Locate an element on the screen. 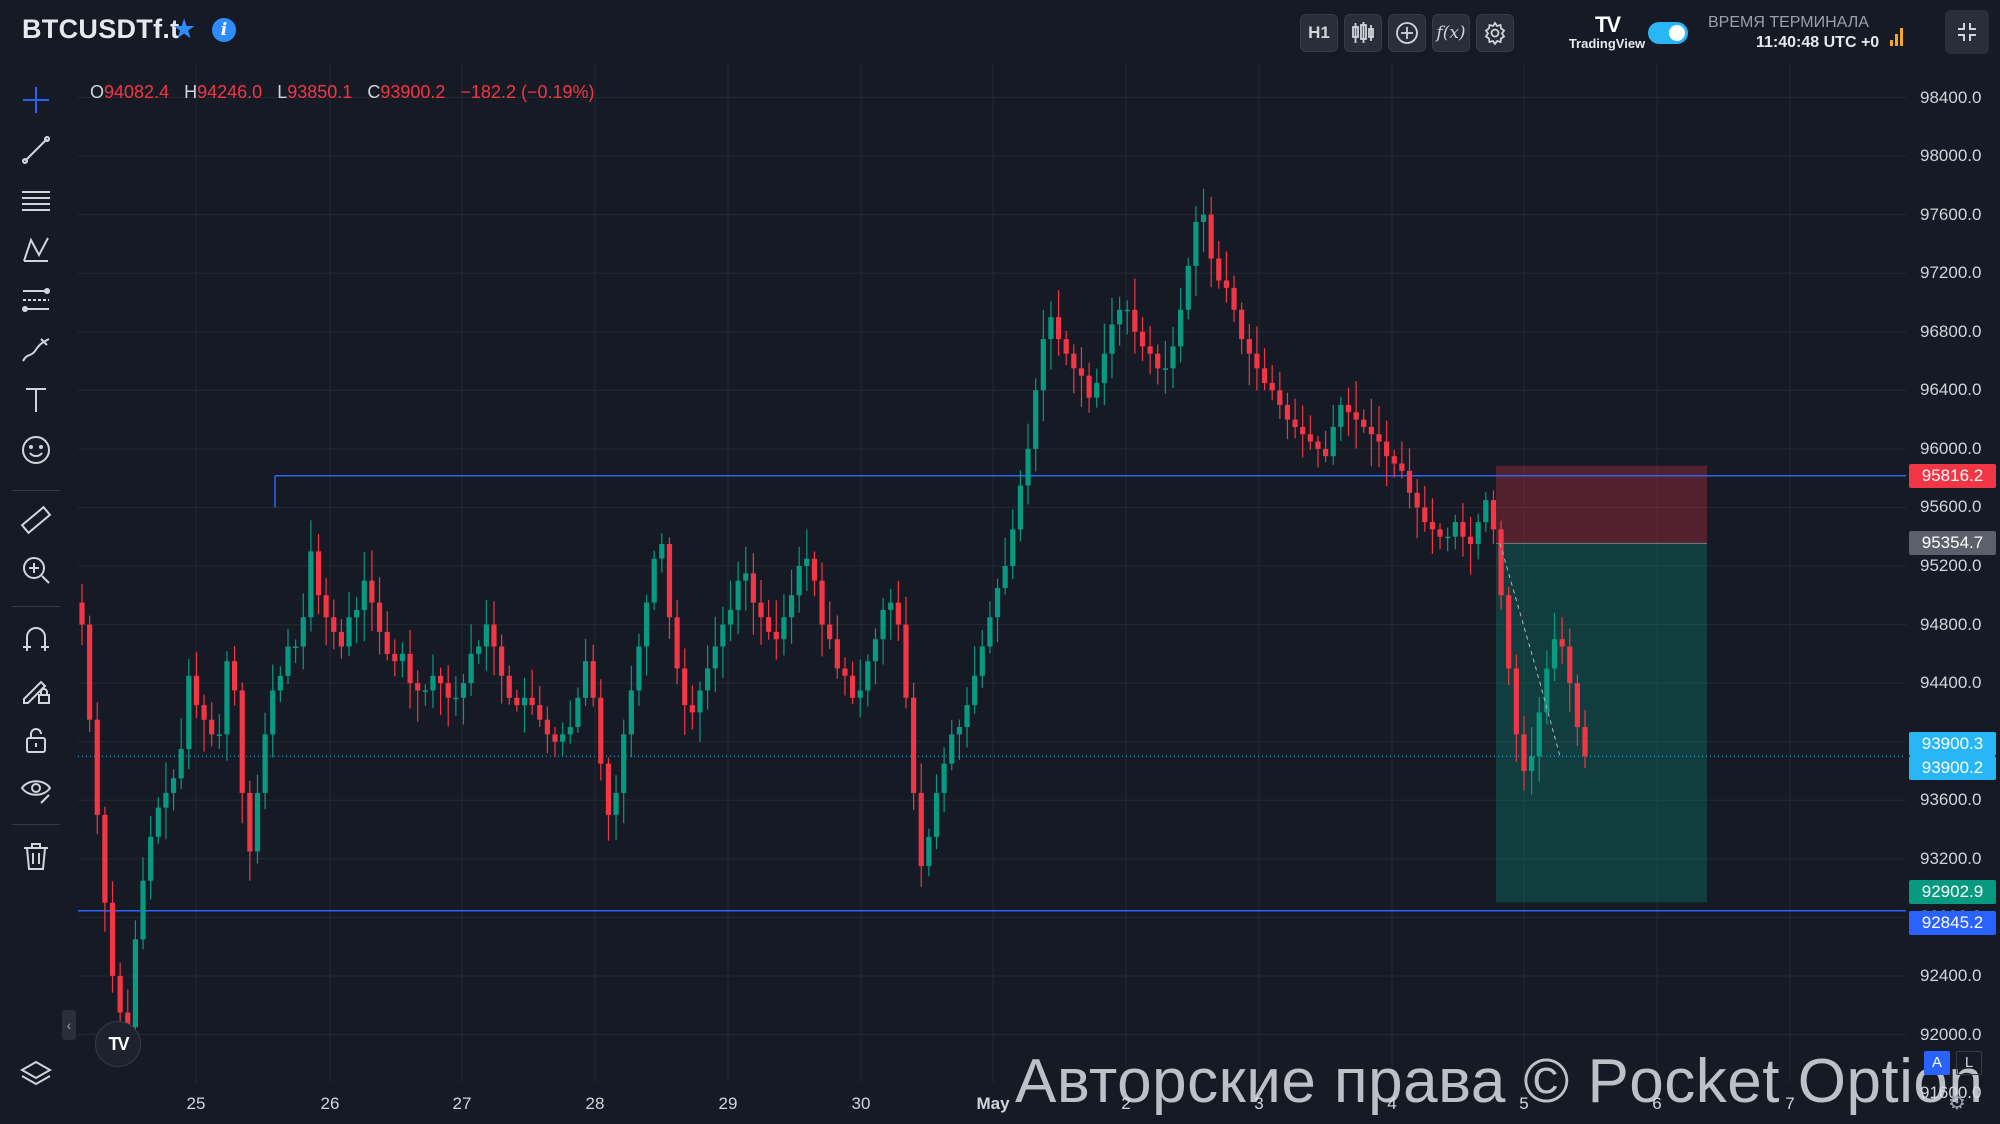 The height and width of the screenshot is (1124, 2000). add-indicator-button is located at coordinates (1407, 33).